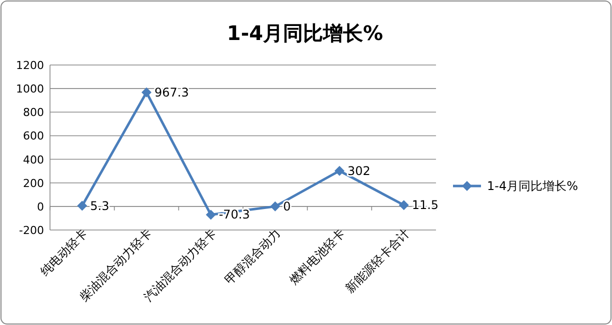 The width and height of the screenshot is (612, 325). What do you see at coordinates (30, 65) in the screenshot?
I see `y-tick-label: 1200` at bounding box center [30, 65].